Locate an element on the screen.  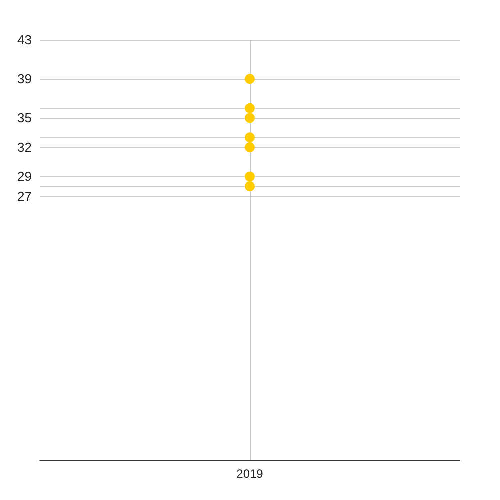
x-tick-label: 2019 is located at coordinates (250, 474).